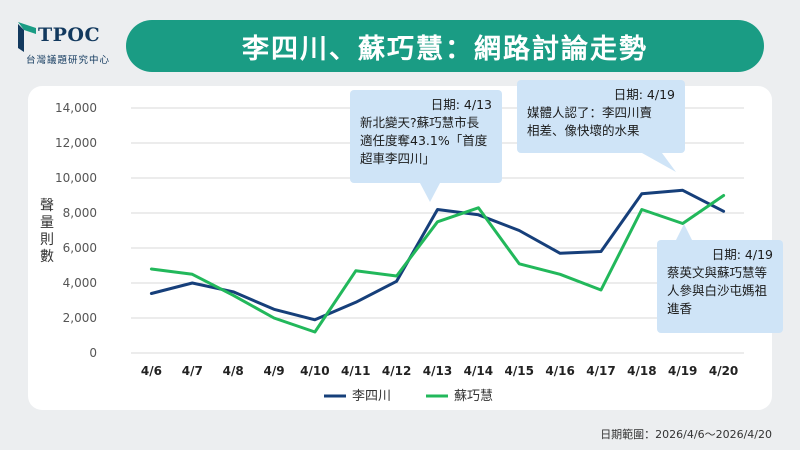  I want to click on logo-mark-icon, so click(27, 37).